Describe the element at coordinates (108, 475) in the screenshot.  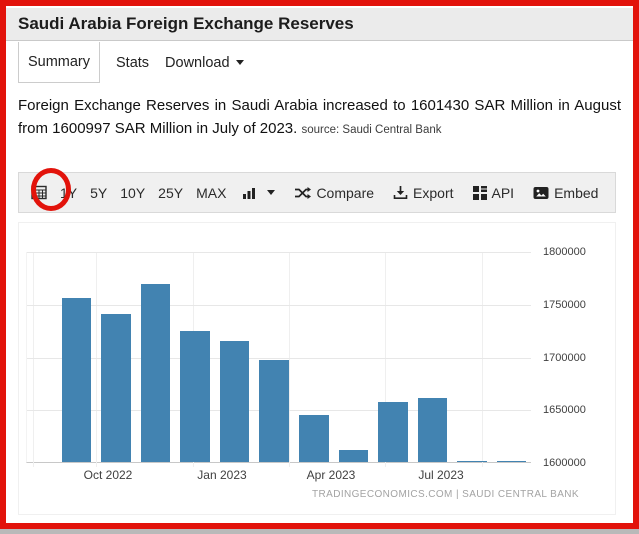
I see `x-axis-label: Oct 2022` at that location.